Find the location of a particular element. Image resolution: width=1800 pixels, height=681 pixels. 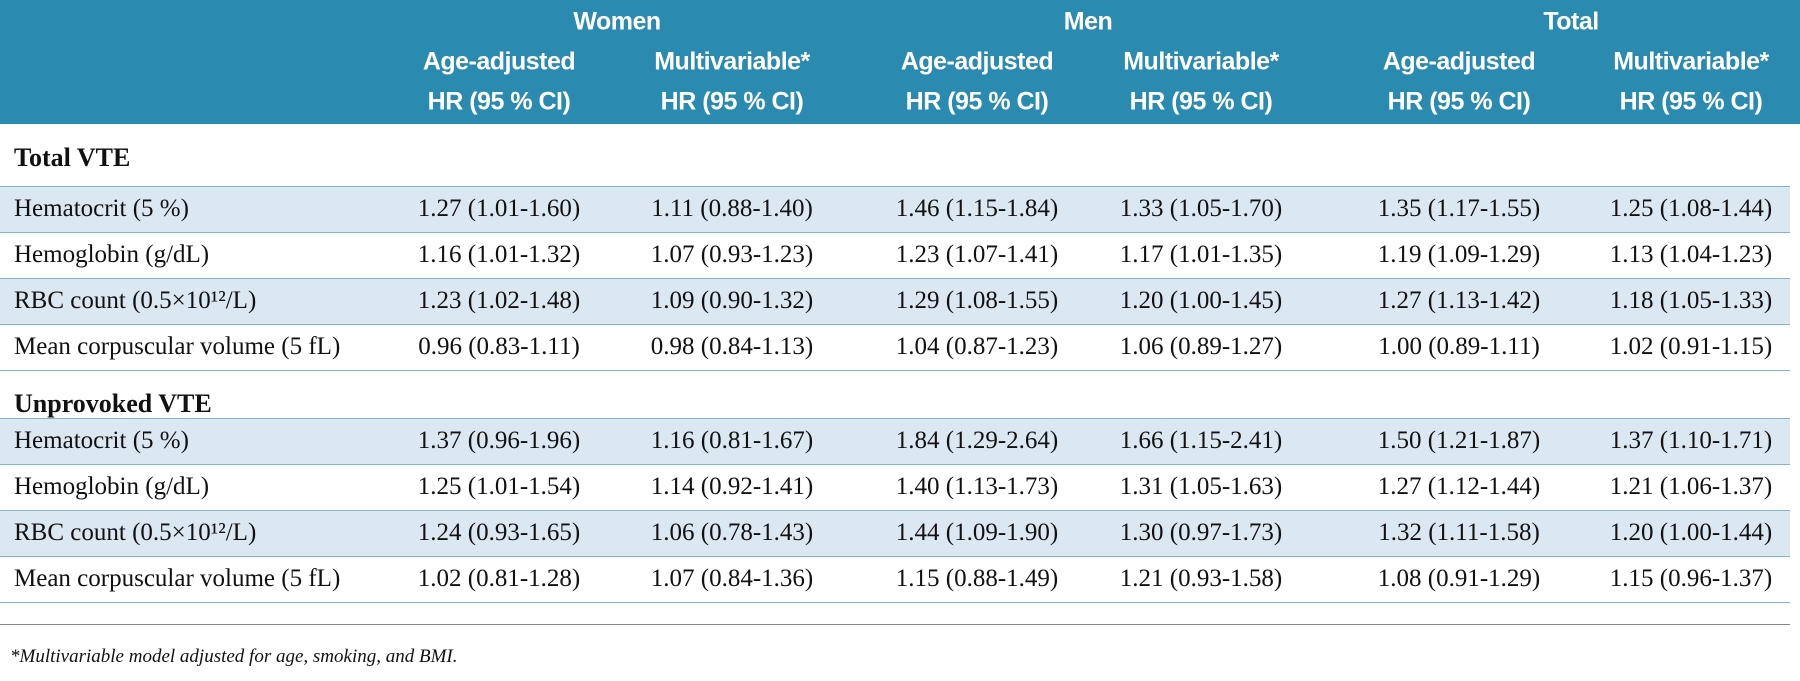

cell: 1.07 (0.93-1.23) is located at coordinates (732, 254).